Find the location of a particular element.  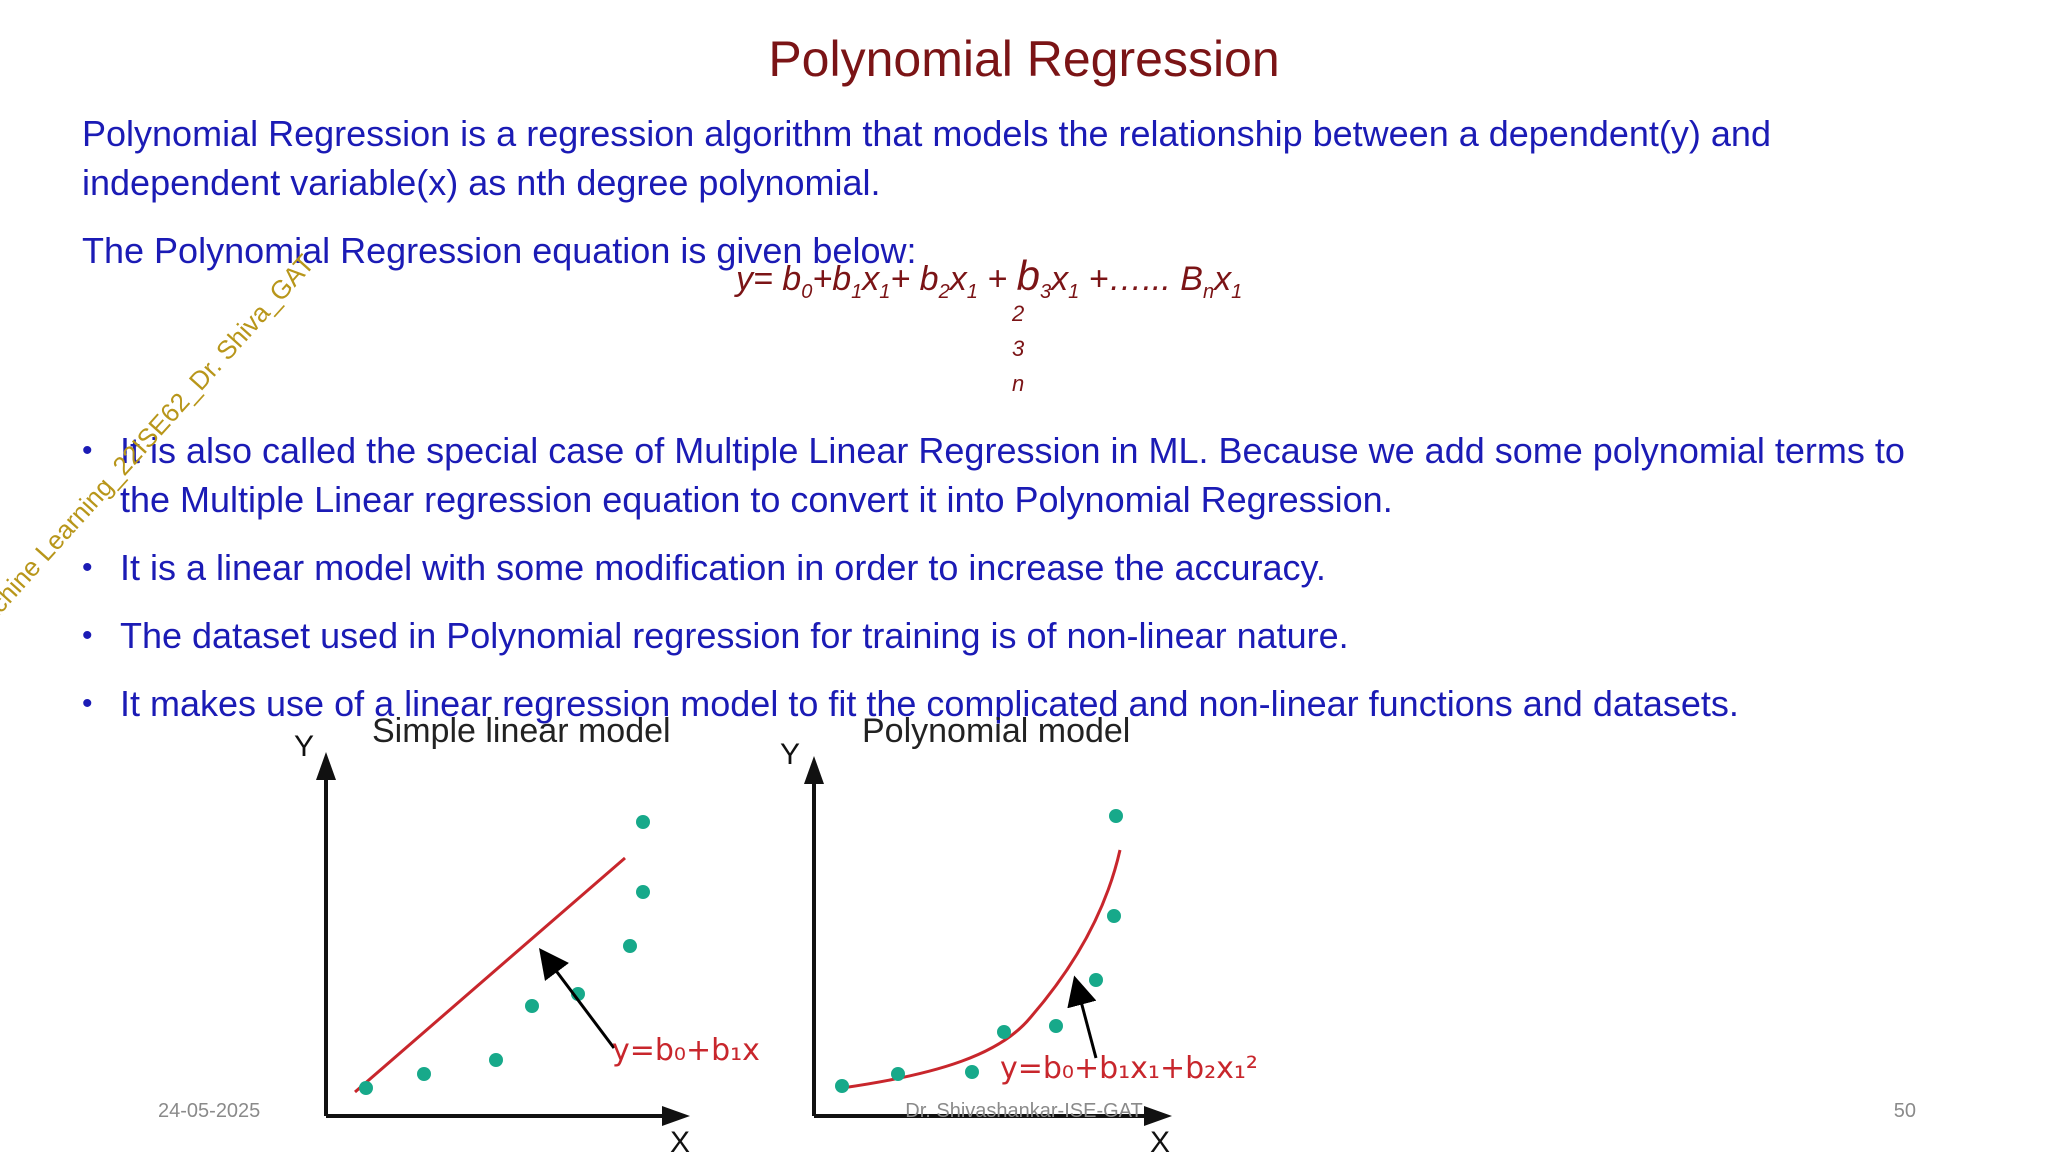

eq-sub: 2 is located at coordinates (944, 291).